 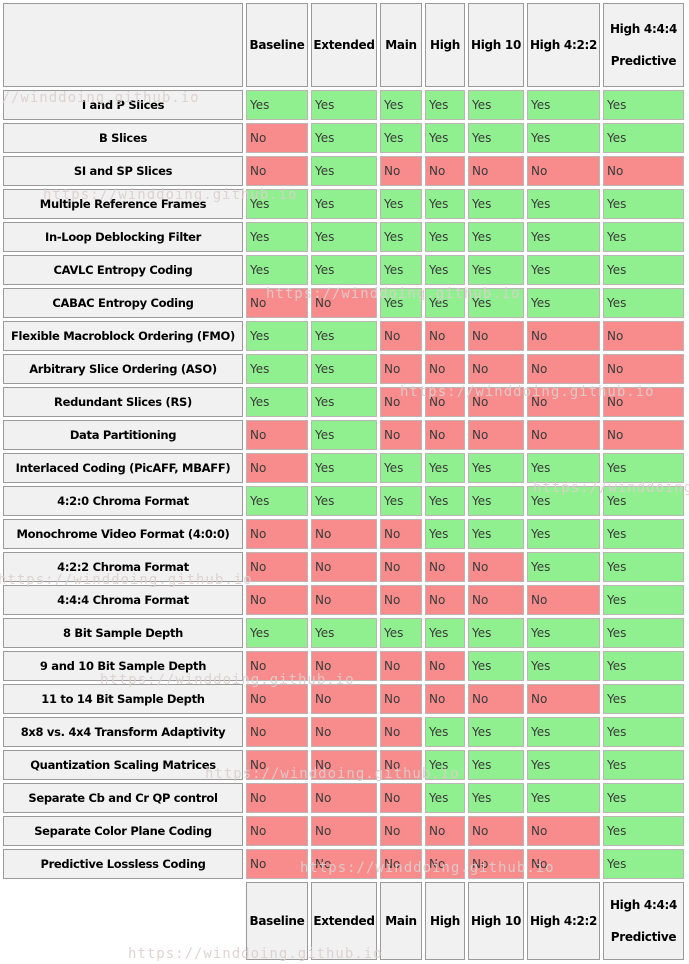 I want to click on feature-label: SI and SP Slices, so click(x=123, y=171).